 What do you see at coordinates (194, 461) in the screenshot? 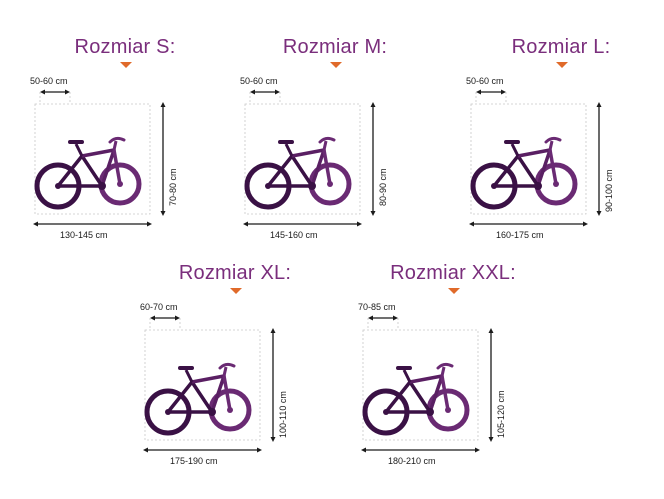
I see `length-label: 175-190 cm` at bounding box center [194, 461].